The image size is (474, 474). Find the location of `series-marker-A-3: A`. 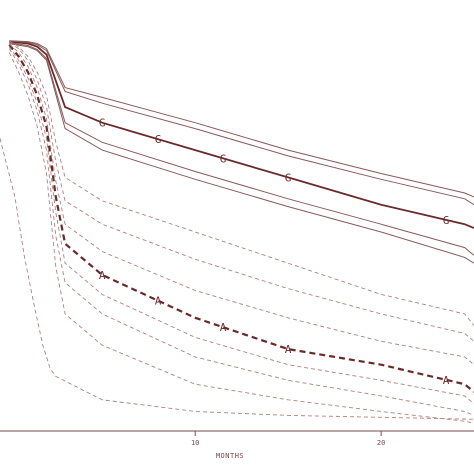

series-marker-A-3: A is located at coordinates (288, 349).